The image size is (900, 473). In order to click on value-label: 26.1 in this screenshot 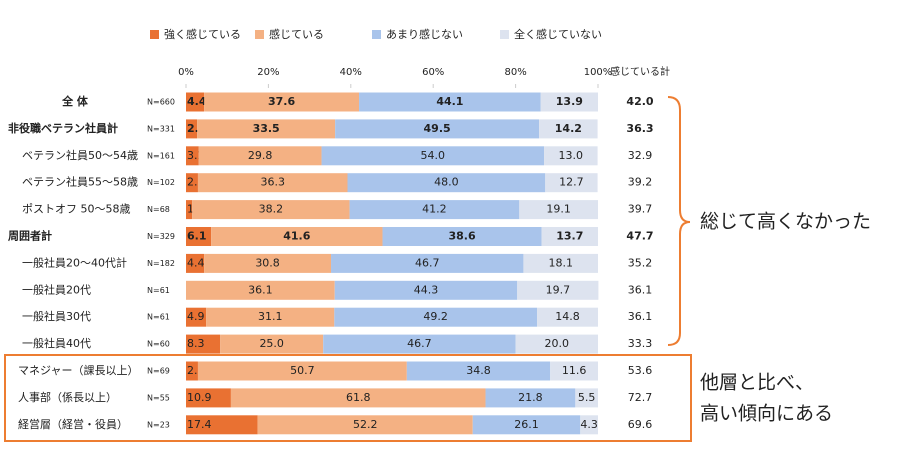, I will do `click(526, 424)`.